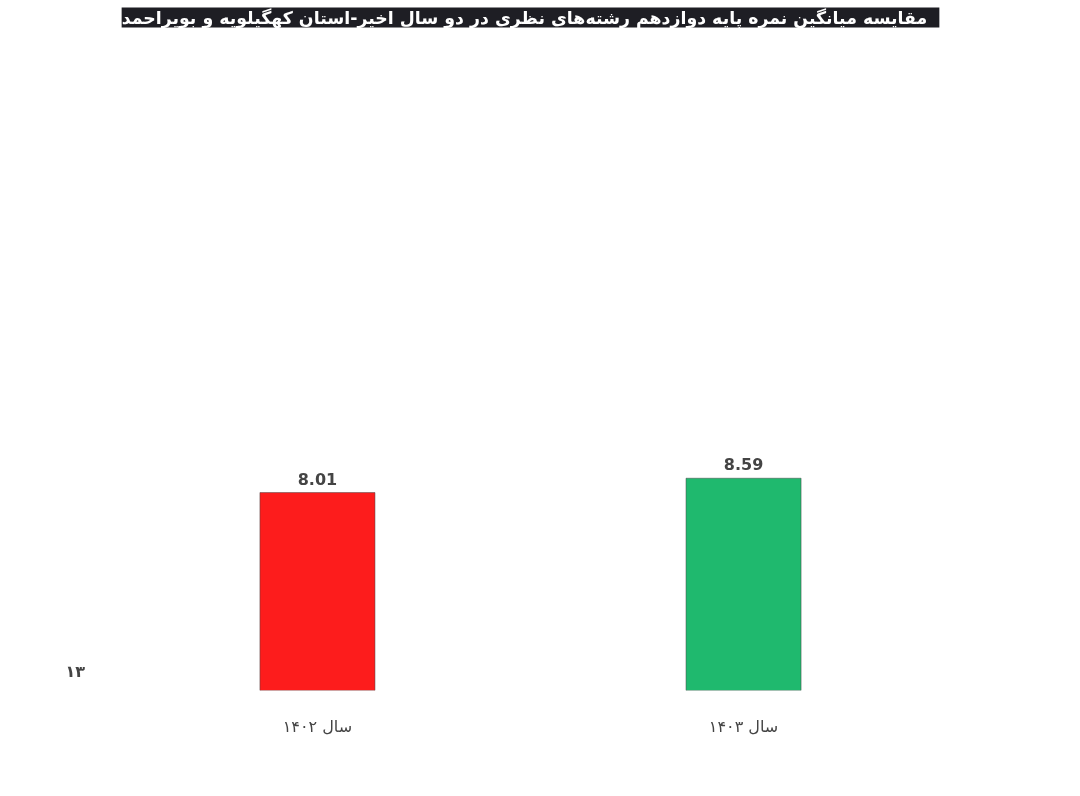 The image size is (1080, 796). I want to click on x-tick-label: سال ۱۴۰۲, so click(317, 726).